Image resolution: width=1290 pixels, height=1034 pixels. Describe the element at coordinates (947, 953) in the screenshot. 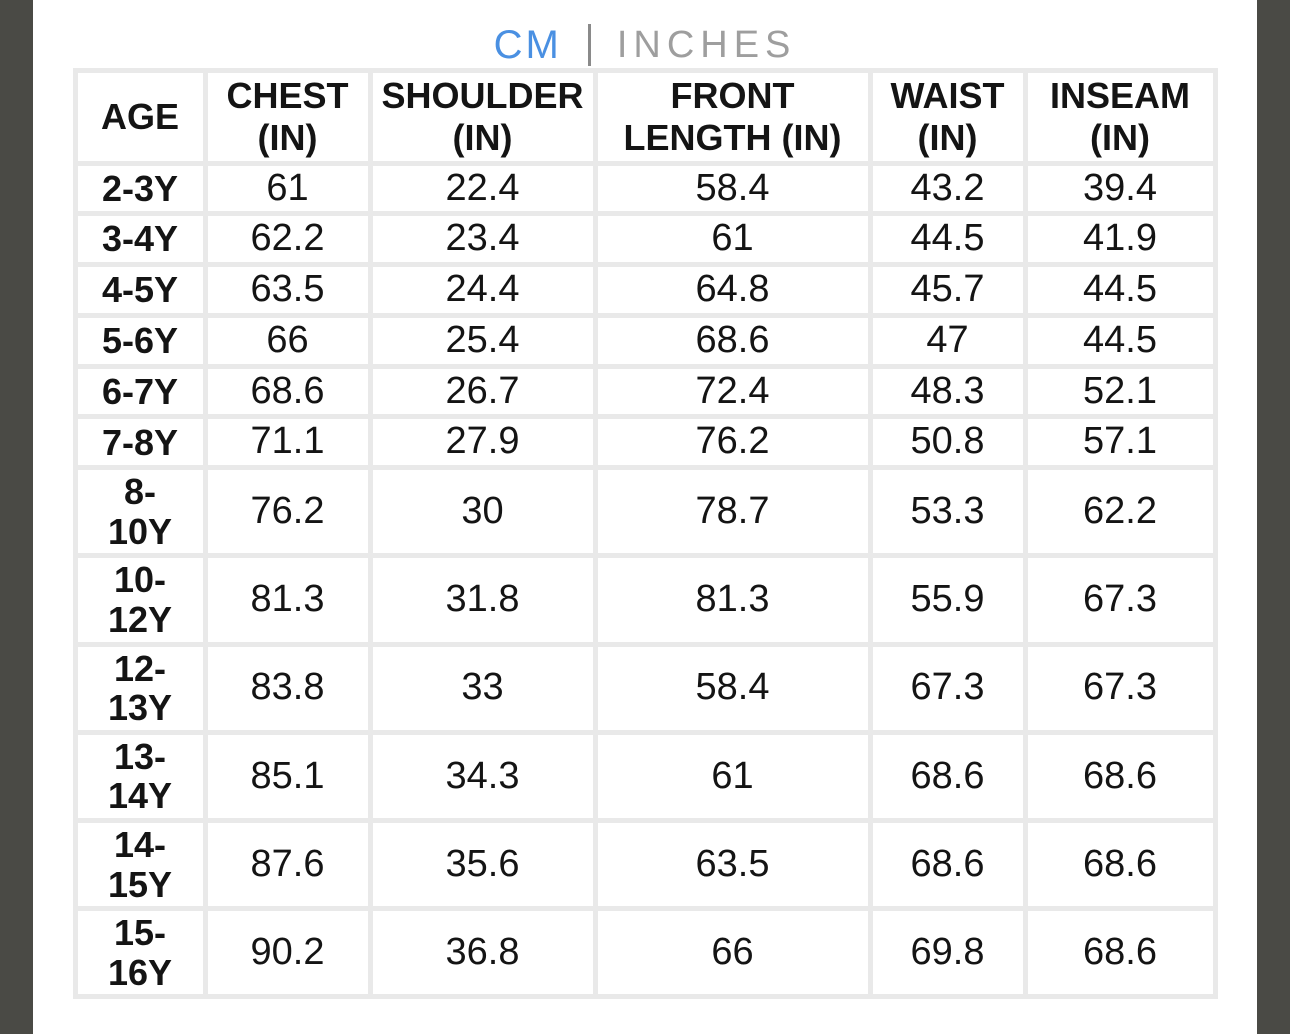

I see `waist-cell: 69.8` at that location.